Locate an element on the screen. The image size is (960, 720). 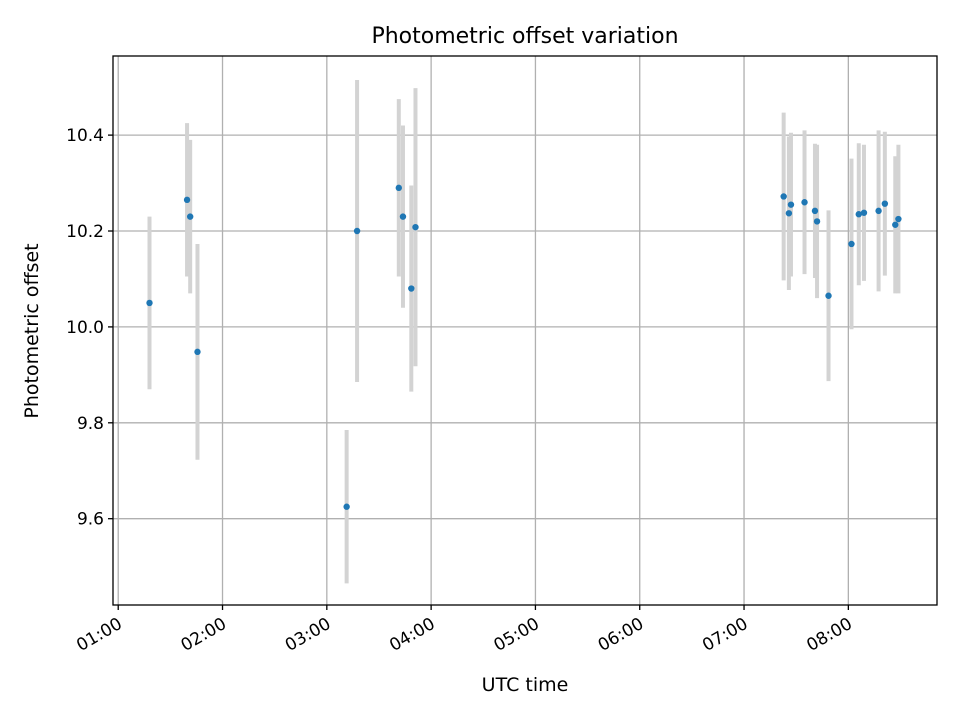
y-tick-label: 10.2 is located at coordinates (85, 232).